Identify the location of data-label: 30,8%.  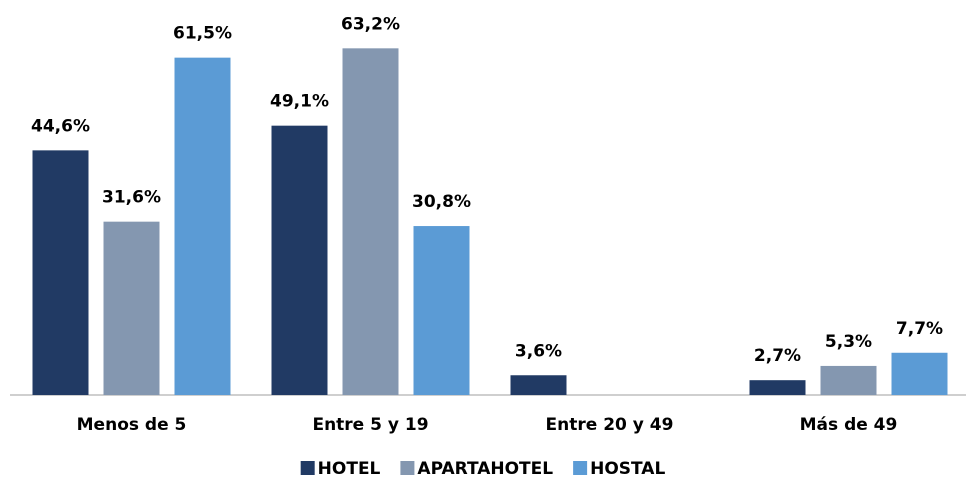
(441, 202).